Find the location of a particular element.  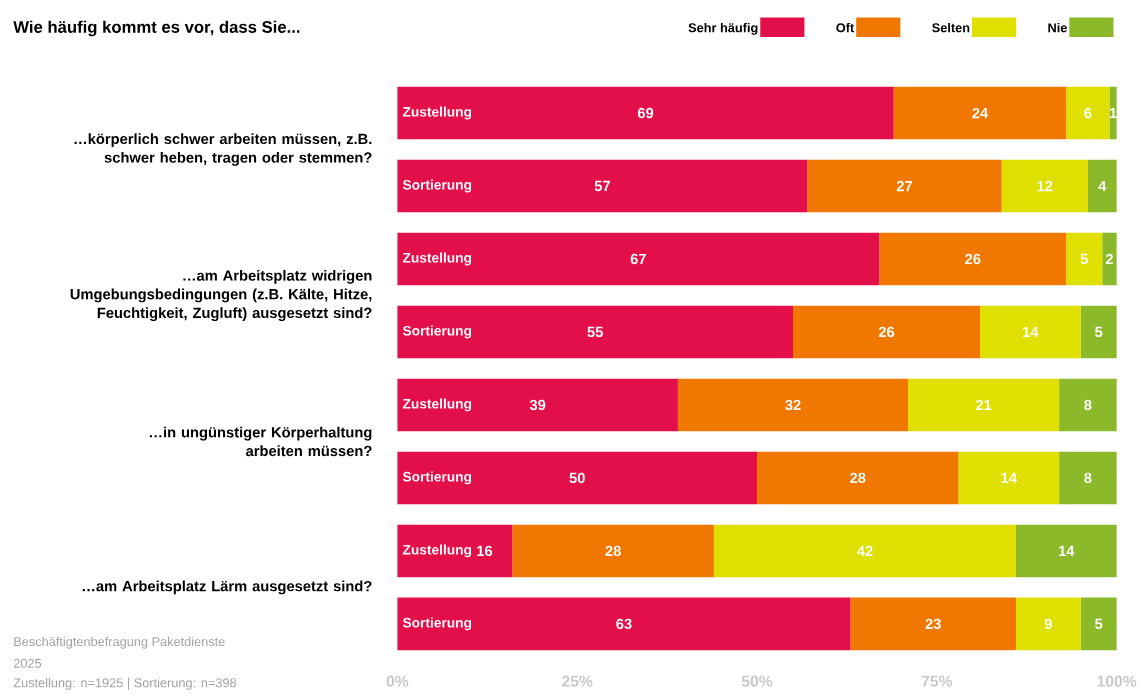

data-label: 24 is located at coordinates (980, 113).